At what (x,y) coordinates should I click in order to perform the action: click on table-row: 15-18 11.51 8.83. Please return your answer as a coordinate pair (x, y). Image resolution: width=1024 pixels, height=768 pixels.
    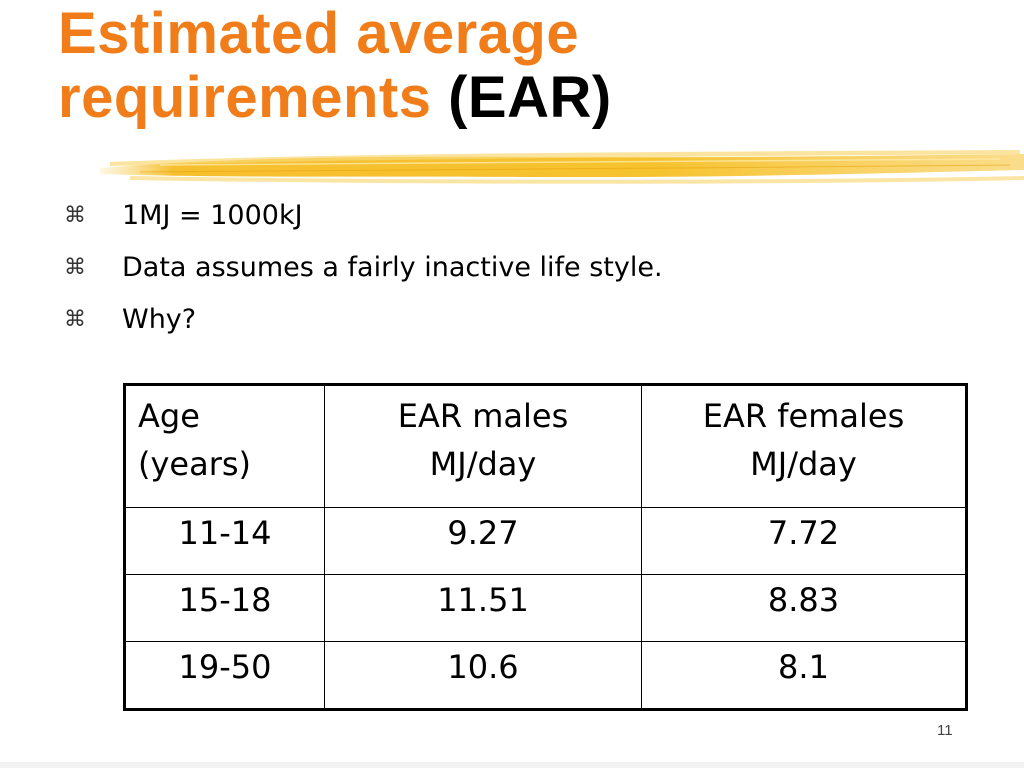
    Looking at the image, I should click on (545, 608).